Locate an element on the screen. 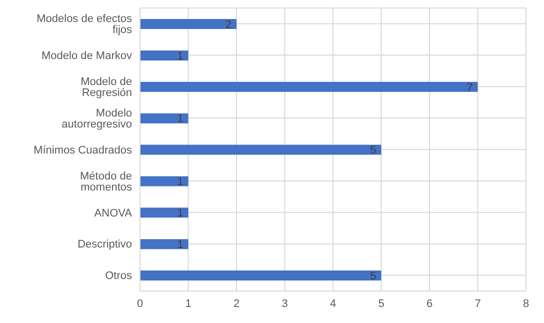 This screenshot has width=544, height=323. y-tick-label: Modelo de Regresión is located at coordinates (106, 88).